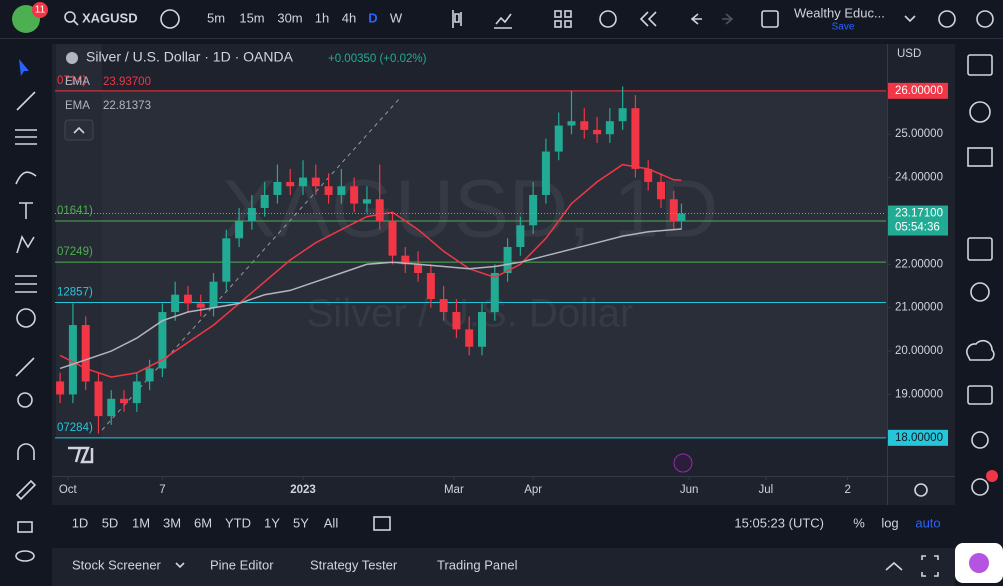 The width and height of the screenshot is (1003, 586). What do you see at coordinates (141, 522) in the screenshot?
I see `range-button: 1M` at bounding box center [141, 522].